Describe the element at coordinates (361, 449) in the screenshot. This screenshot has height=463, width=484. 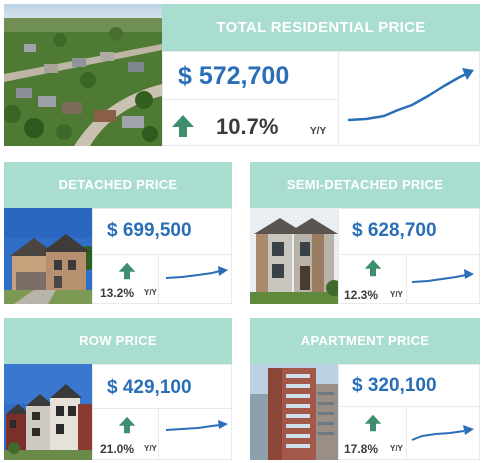
I see `apartment-change-percent: 17.8%` at that location.